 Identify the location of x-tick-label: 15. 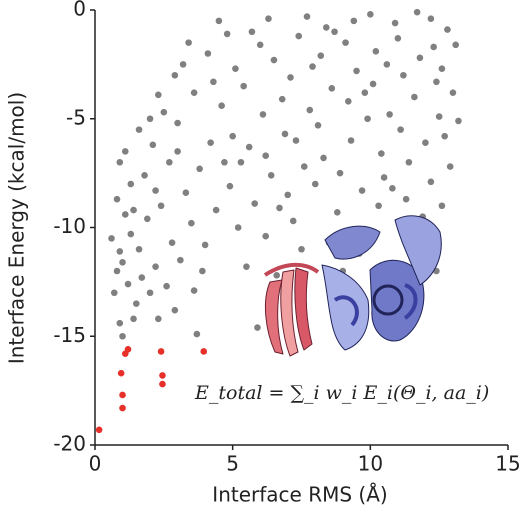
(507, 464).